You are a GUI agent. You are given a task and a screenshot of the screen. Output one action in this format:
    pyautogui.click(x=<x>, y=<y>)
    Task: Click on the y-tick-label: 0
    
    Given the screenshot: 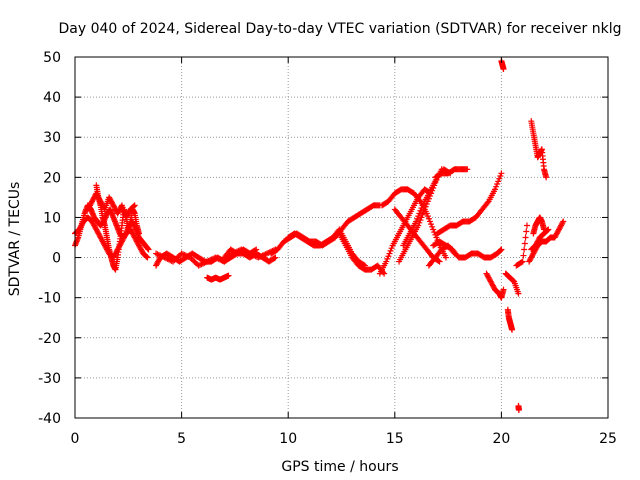 What is the action you would take?
    pyautogui.click(x=56, y=259)
    